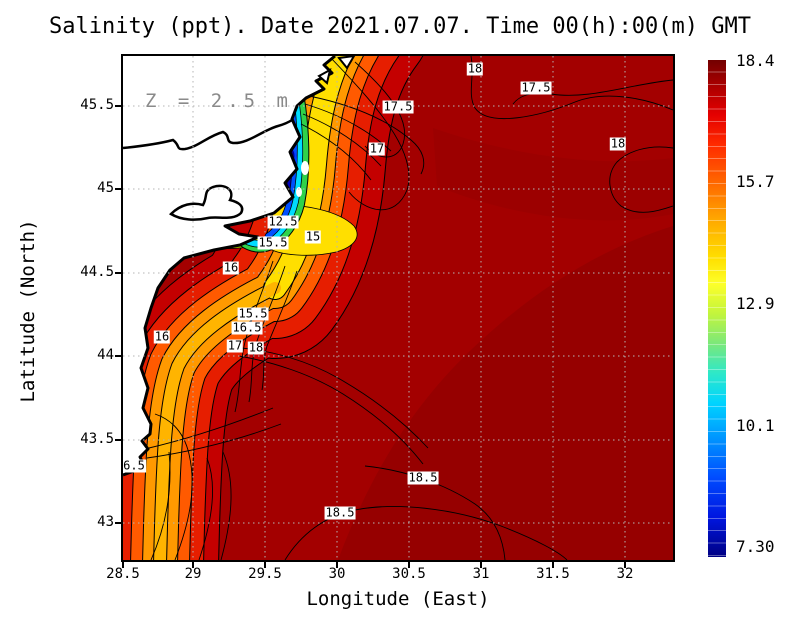 The width and height of the screenshot is (800, 618). Describe the element at coordinates (193, 574) in the screenshot. I see `x-tick-label: 29` at that location.